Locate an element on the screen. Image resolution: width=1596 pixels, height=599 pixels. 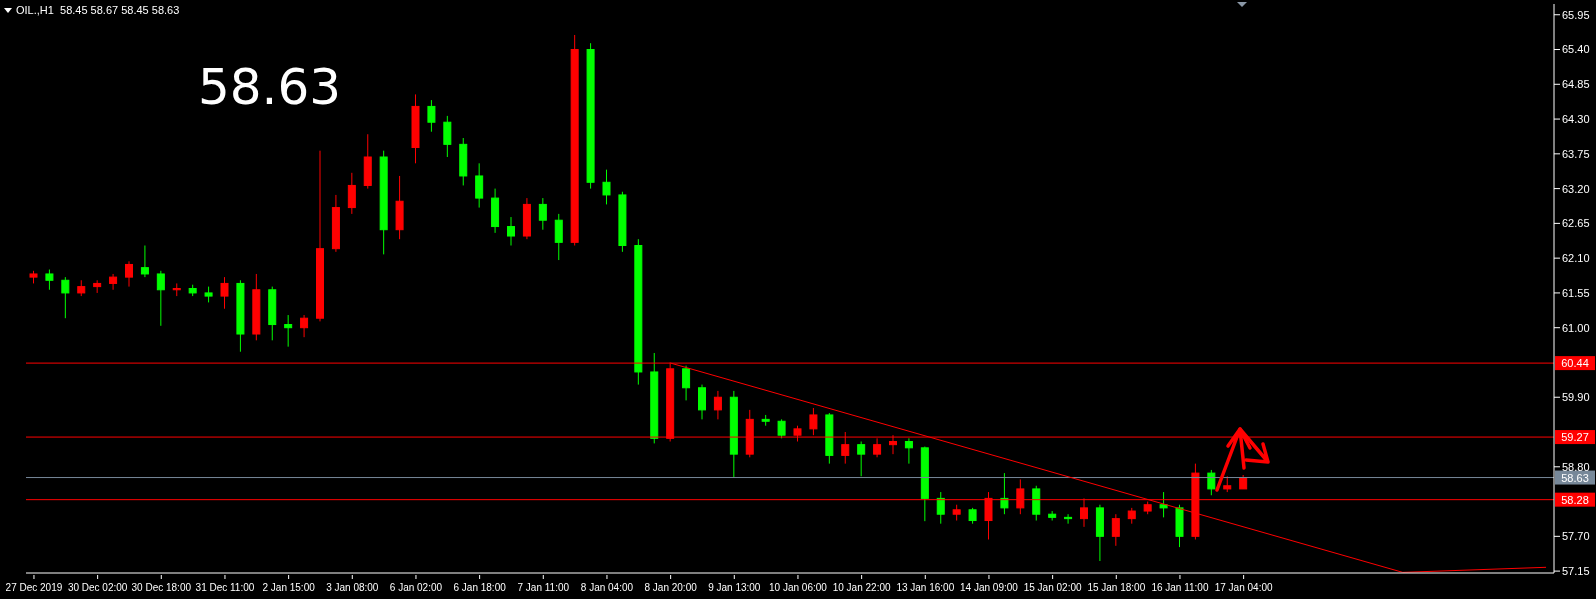
y-tick-label: 64.85 is located at coordinates (1576, 84).